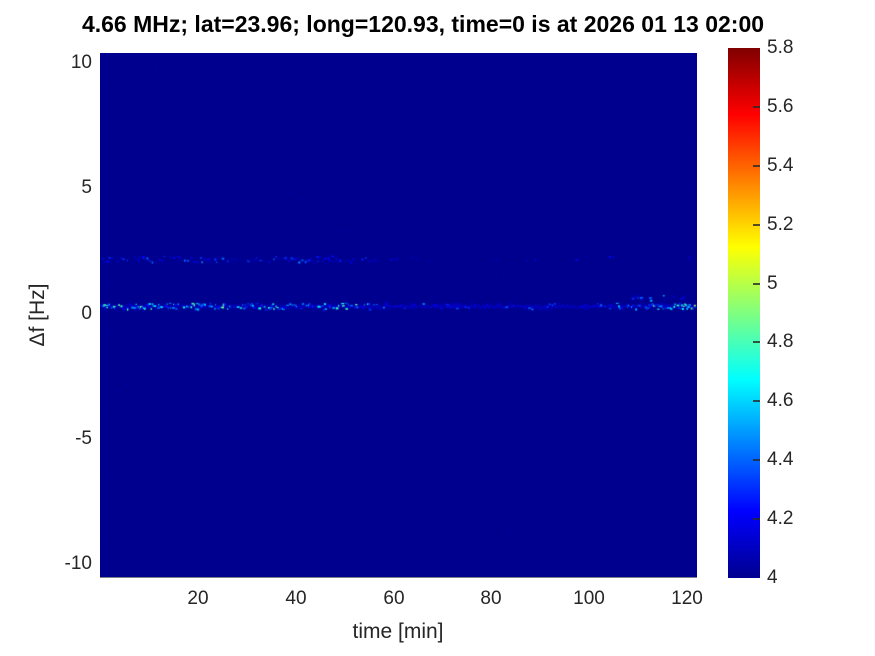 The height and width of the screenshot is (656, 875). Describe the element at coordinates (772, 577) in the screenshot. I see `colorbar-tick-label: 4` at that location.